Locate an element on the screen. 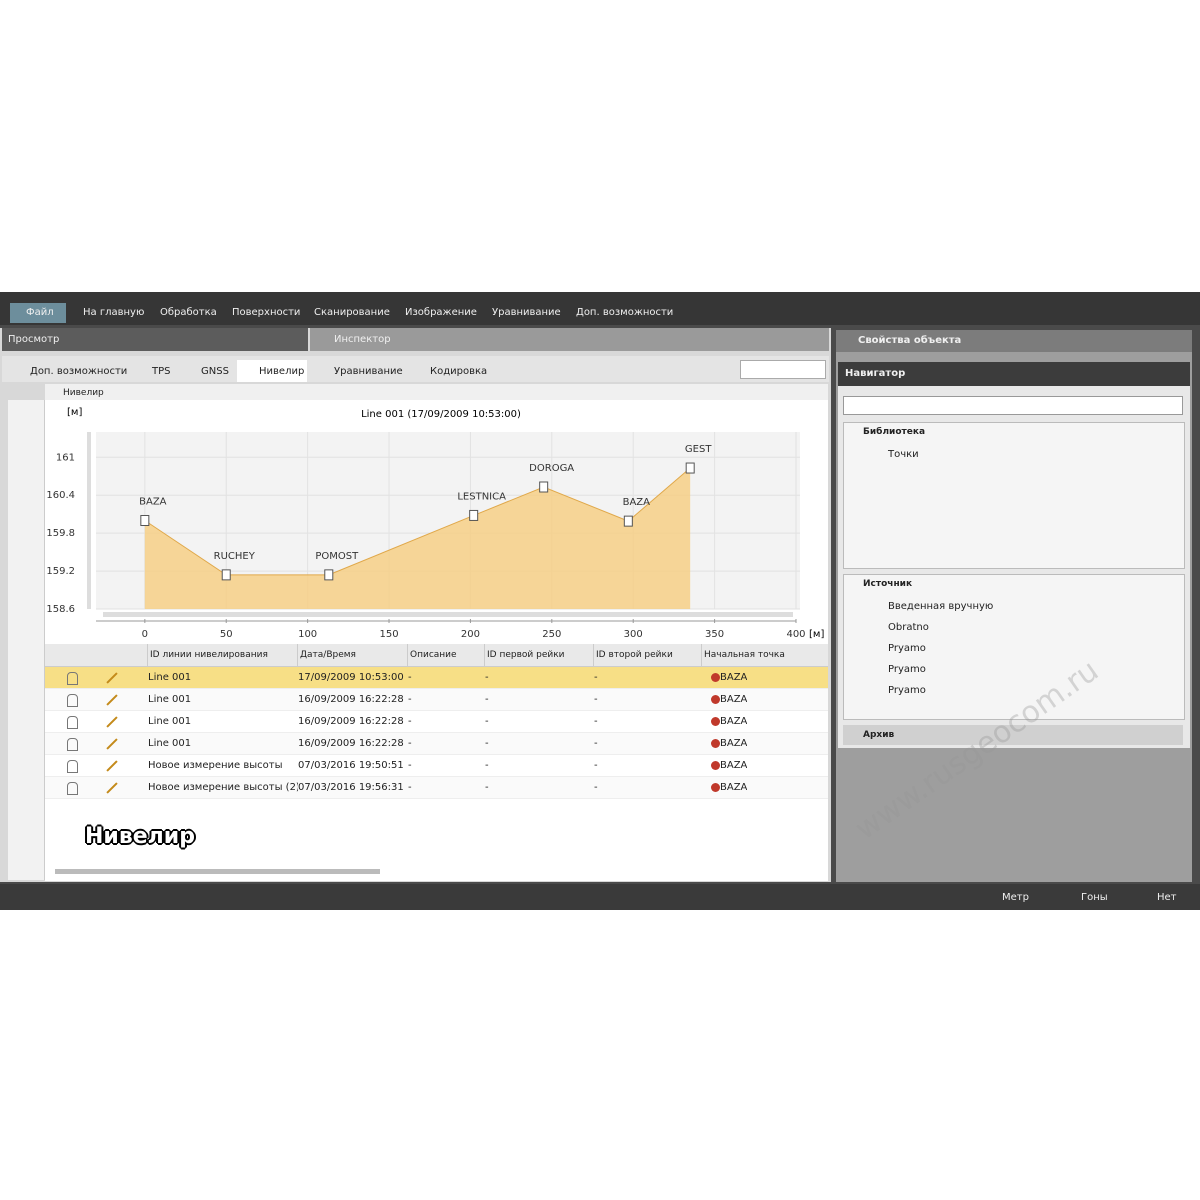  point-label: LESTNICA is located at coordinates (481, 496).